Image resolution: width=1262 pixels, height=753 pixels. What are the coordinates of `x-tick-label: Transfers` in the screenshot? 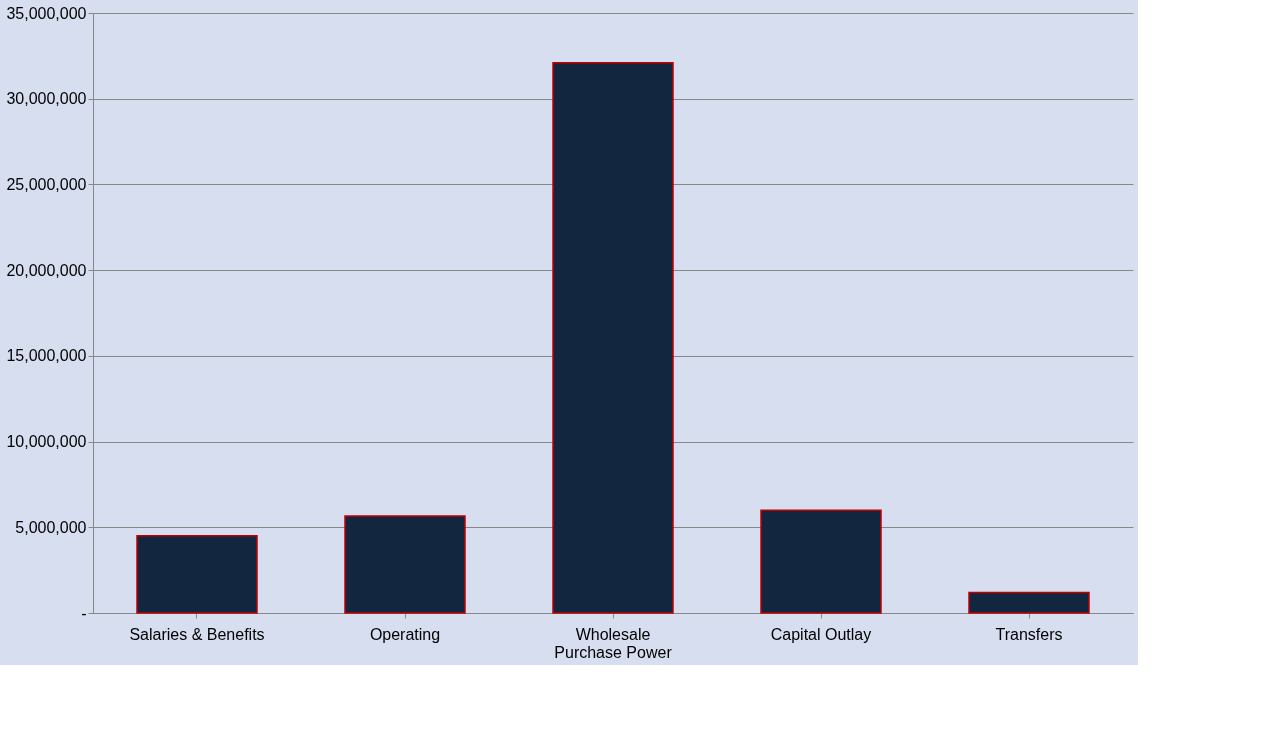 It's located at (1029, 634).